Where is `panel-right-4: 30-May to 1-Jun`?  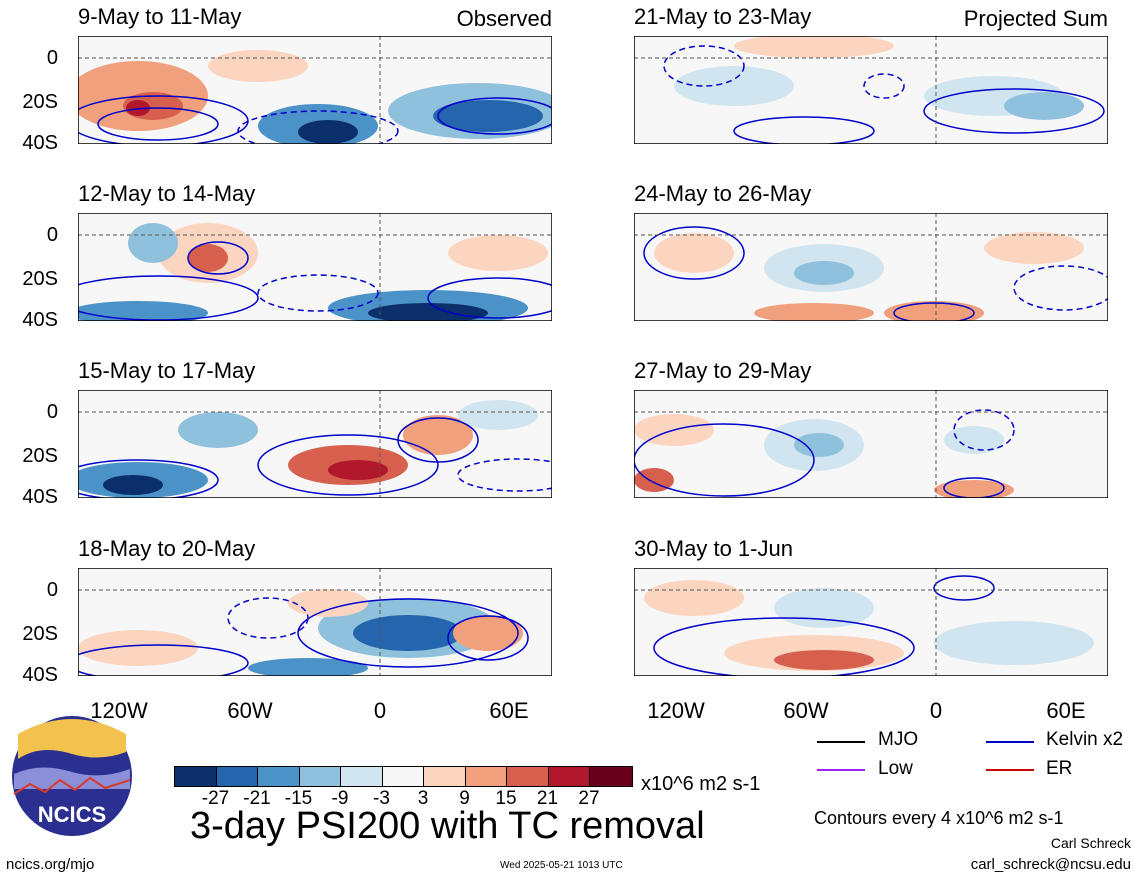 panel-right-4: 30-May to 1-Jun is located at coordinates (871, 606).